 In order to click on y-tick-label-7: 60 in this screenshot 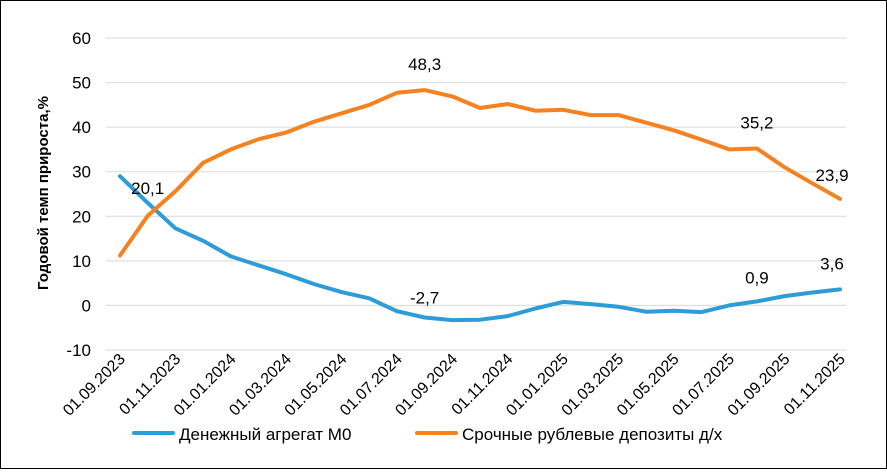, I will do `click(81, 38)`.